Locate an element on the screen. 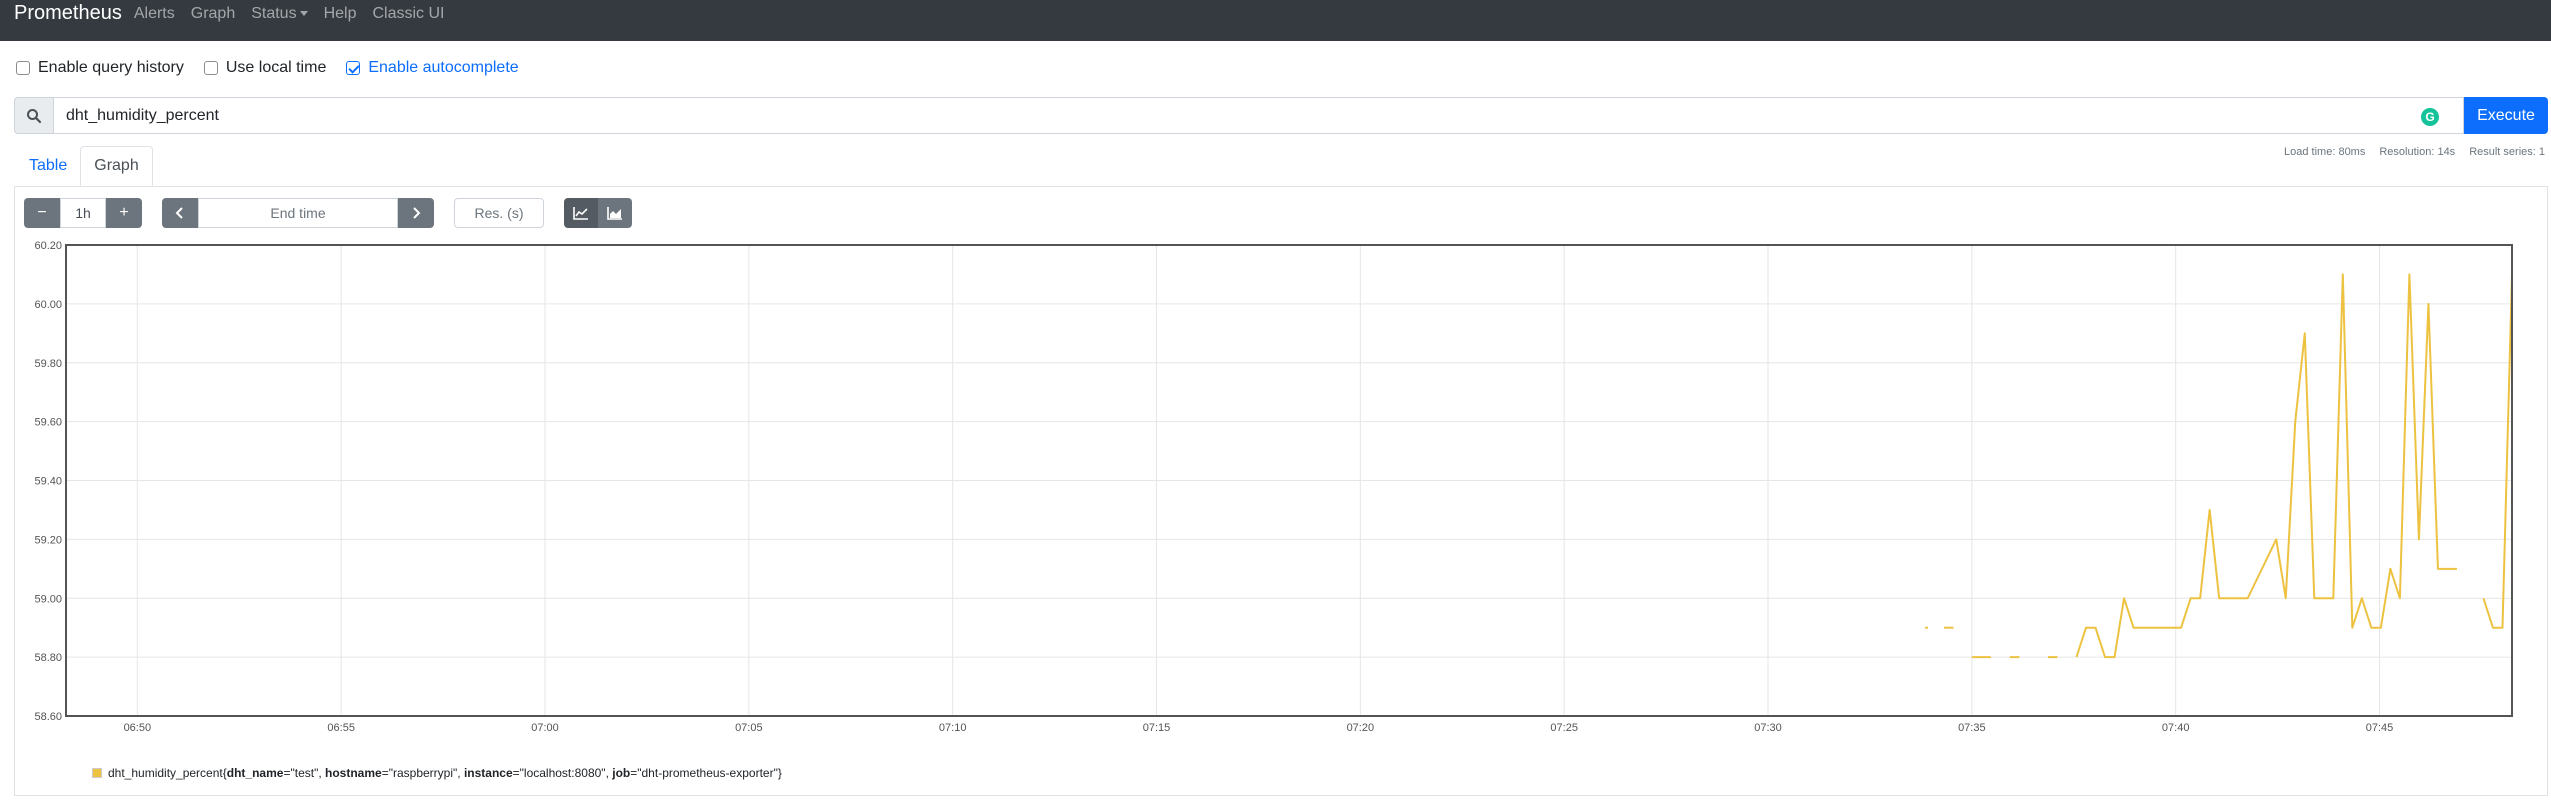 Image resolution: width=2551 pixels, height=803 pixels. end-time-input: End time is located at coordinates (298, 213).